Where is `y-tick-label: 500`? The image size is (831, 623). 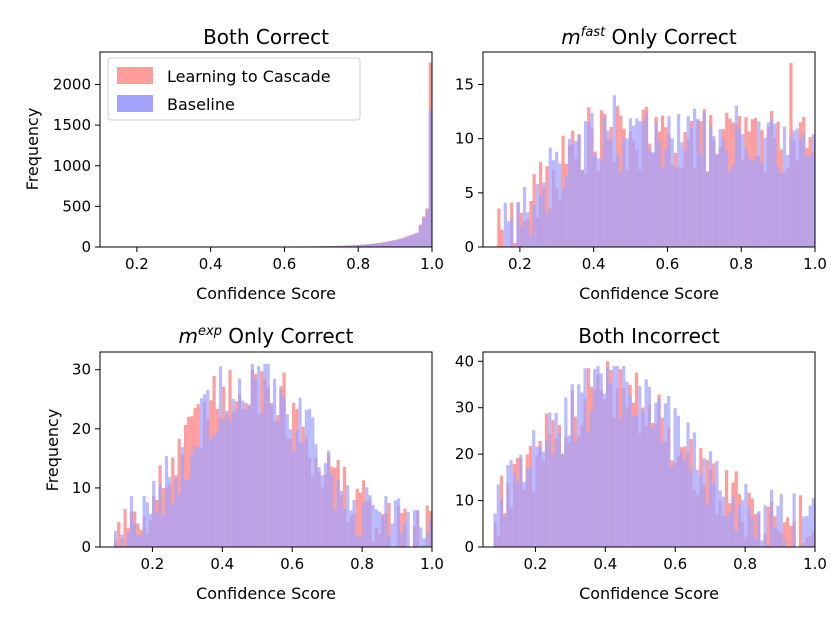 y-tick-label: 500 is located at coordinates (76, 206).